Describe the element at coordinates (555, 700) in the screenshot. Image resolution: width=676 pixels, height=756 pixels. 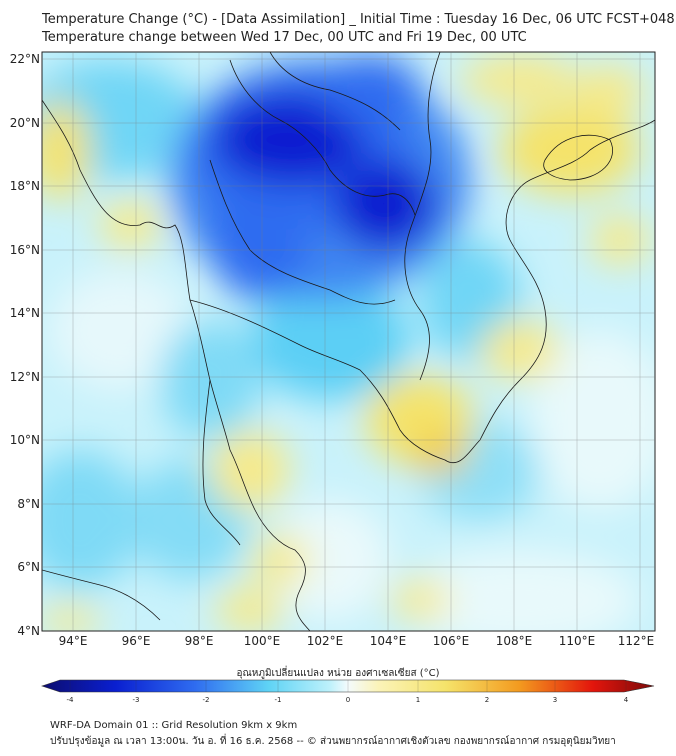
I see `colorbar-tick-label: 3` at that location.